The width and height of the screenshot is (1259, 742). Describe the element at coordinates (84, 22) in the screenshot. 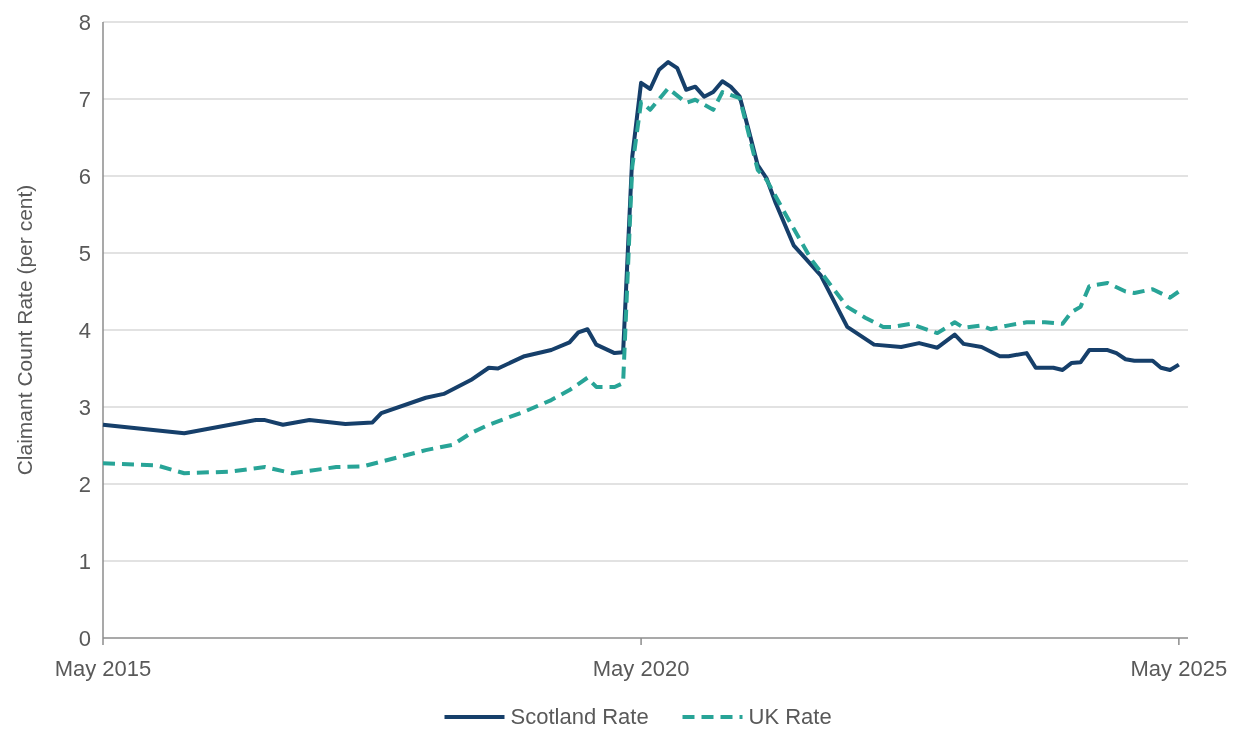

I see `y-tick-label: 8` at that location.